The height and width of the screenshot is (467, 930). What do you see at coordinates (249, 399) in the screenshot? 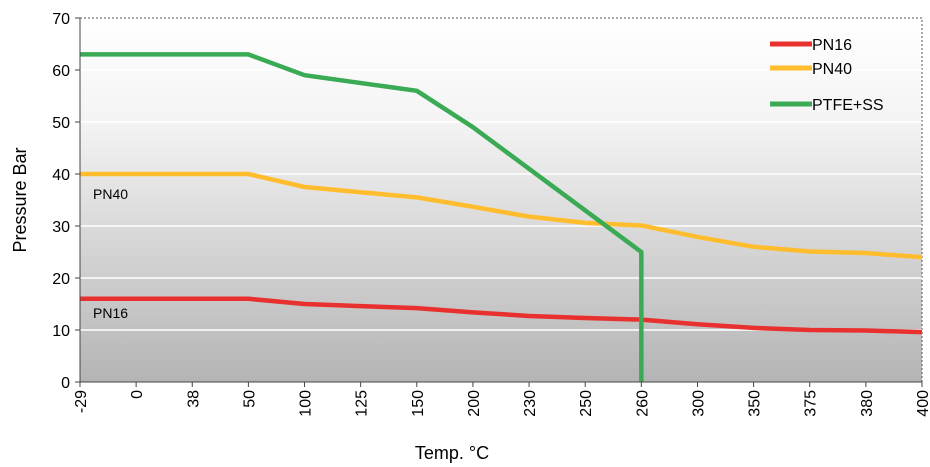
I see `x-tick-label: 50` at bounding box center [249, 399].